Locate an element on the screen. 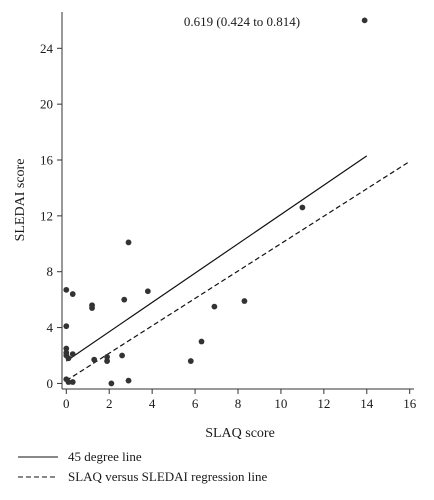 The width and height of the screenshot is (434, 500). legend-label-45-degree: 45 degree line is located at coordinates (105, 456).